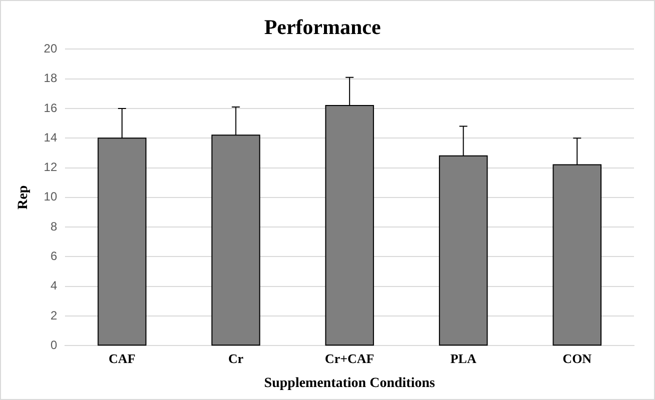 The image size is (655, 400). I want to click on y-tick-label: 8, so click(54, 226).